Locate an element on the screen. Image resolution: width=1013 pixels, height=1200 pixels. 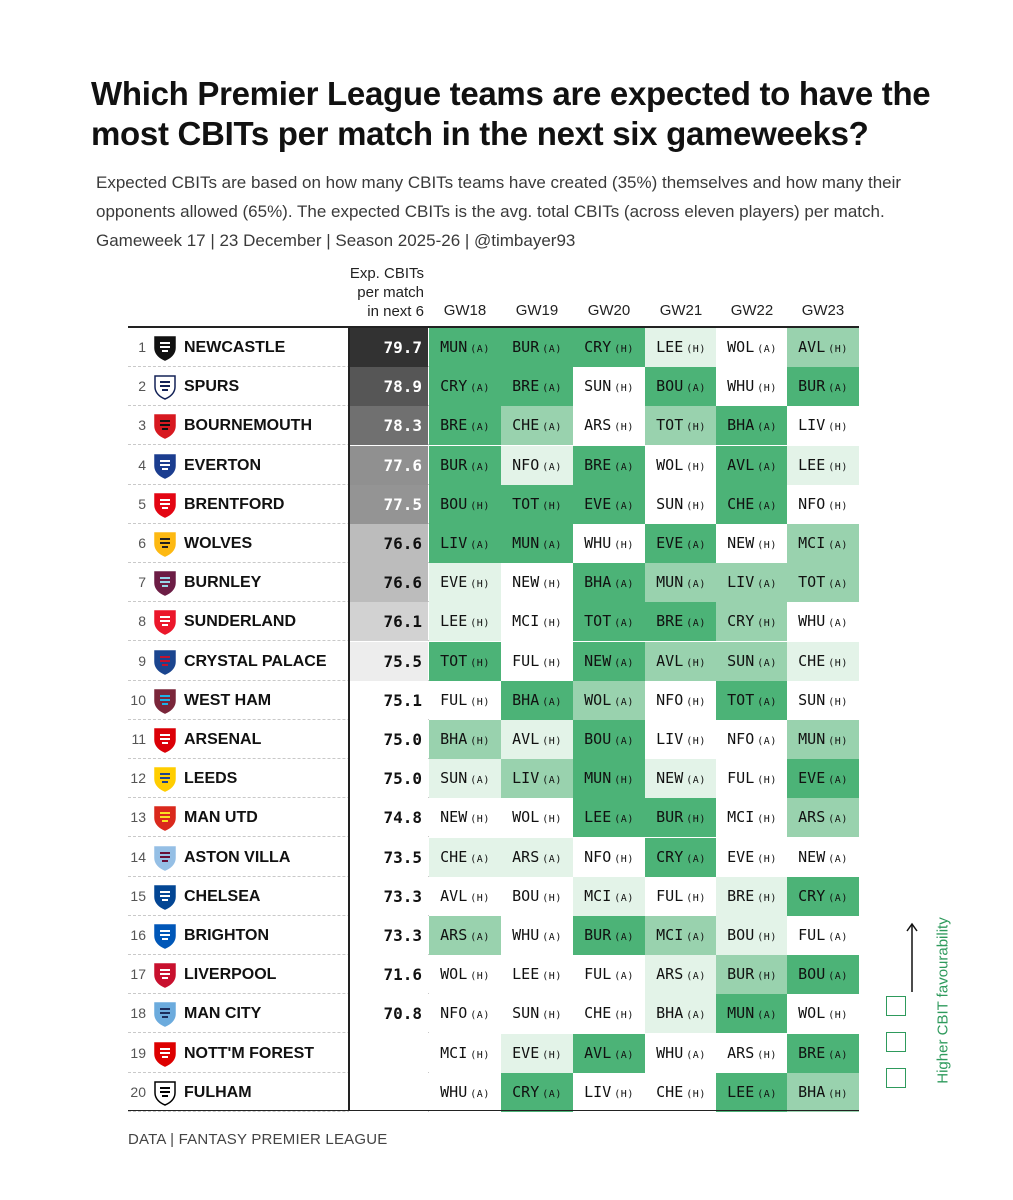
exp-cbits-cell: 73.5 is located at coordinates (388, 857).